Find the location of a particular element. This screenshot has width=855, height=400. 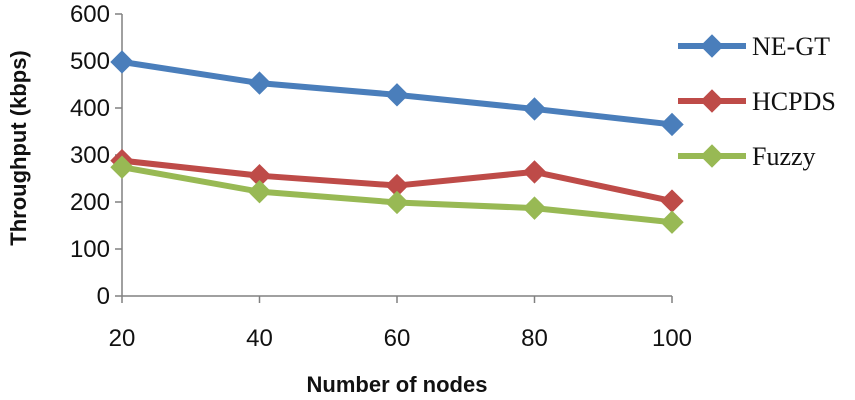

x-tick-label: 60 is located at coordinates (397, 338).